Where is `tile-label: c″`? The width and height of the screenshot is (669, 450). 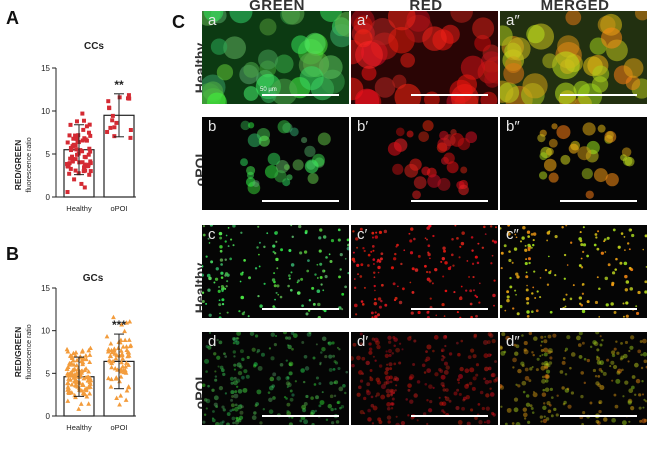 tile-label: c″ is located at coordinates (512, 234).